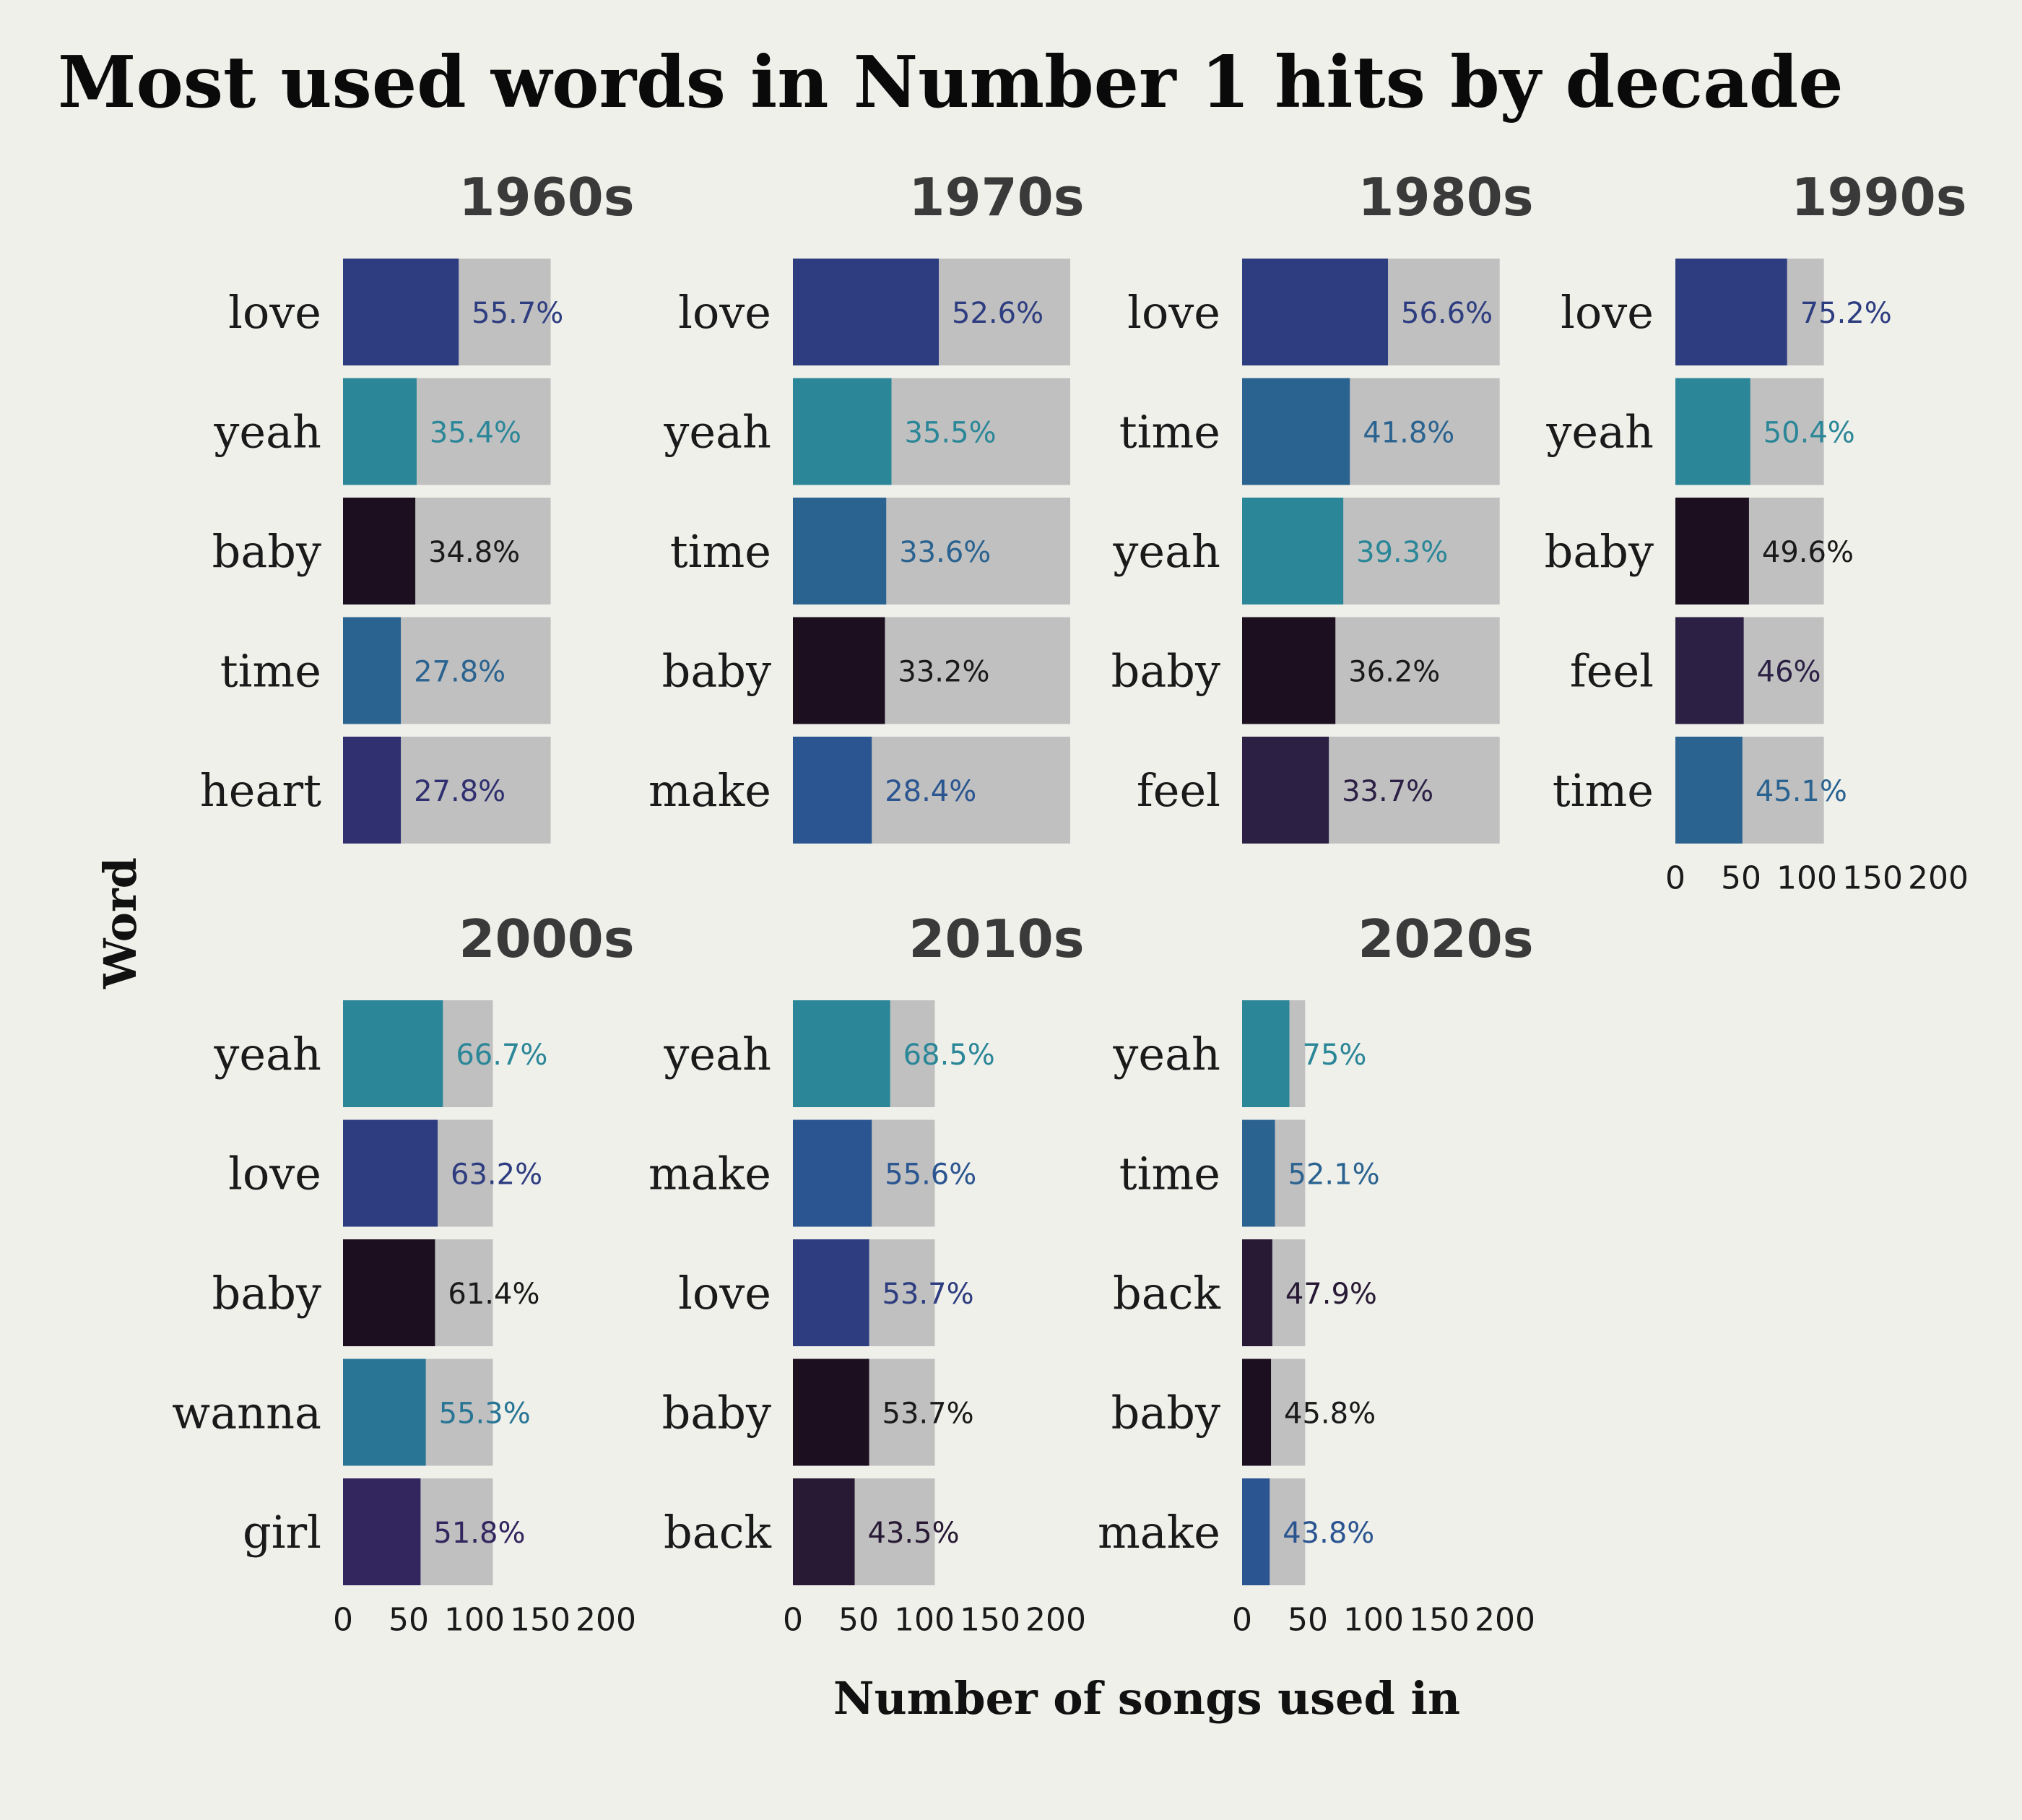  I want to click on percent-label: 28.4%, so click(931, 791).